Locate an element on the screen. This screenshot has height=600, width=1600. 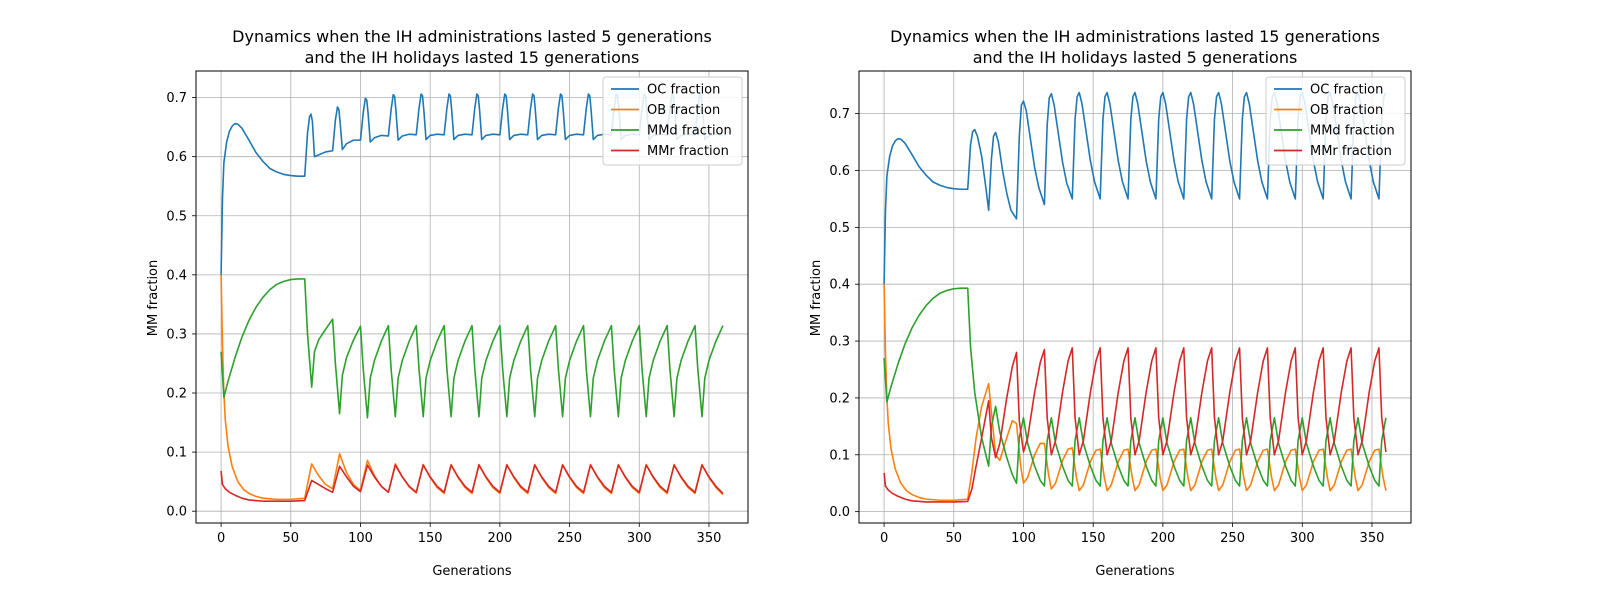
chart-title-line2: and the IH holidays lasted 5 generations is located at coordinates (1135, 57).